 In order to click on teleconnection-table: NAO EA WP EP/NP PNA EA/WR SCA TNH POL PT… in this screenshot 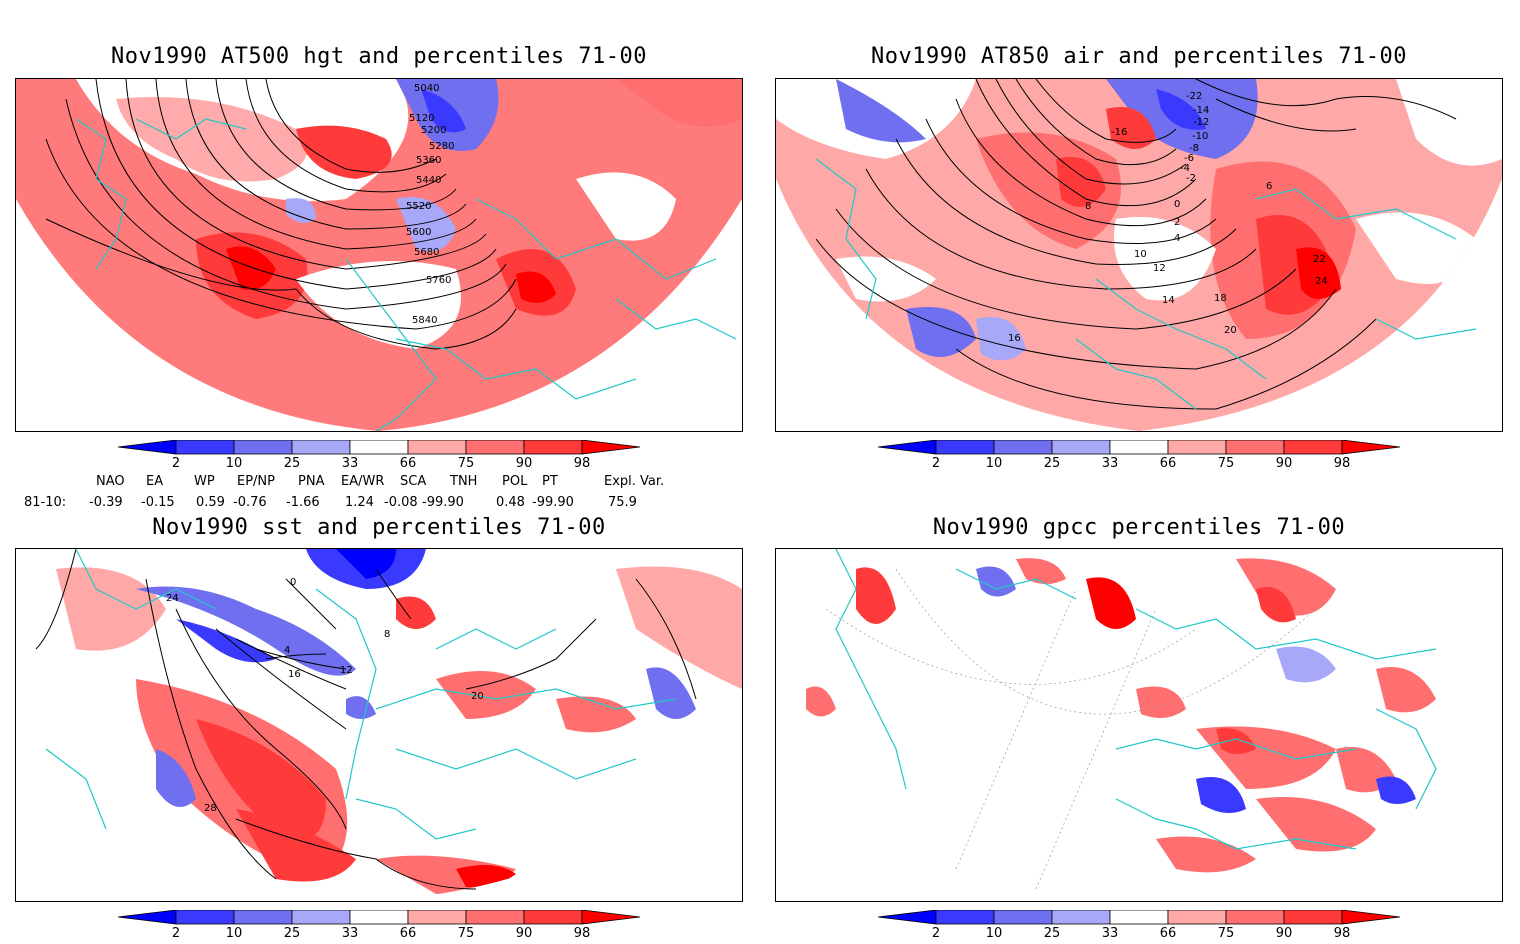, I will do `click(370, 494)`.